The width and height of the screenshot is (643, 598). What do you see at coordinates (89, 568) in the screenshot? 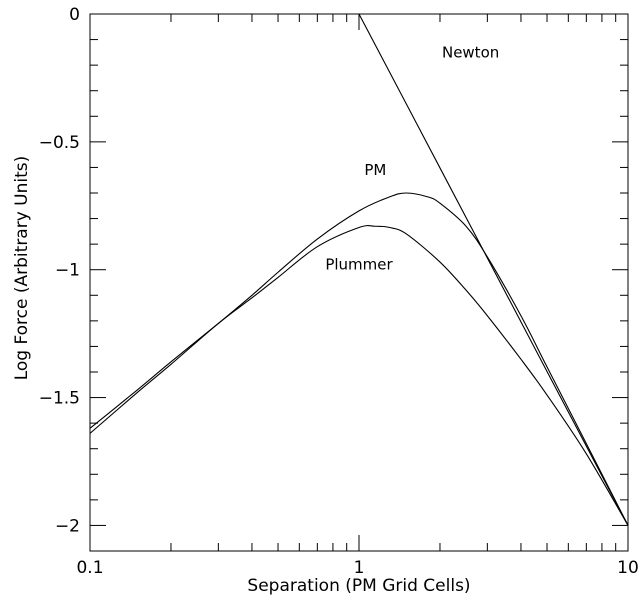
I see `x-tick-label: 0.1` at bounding box center [89, 568].